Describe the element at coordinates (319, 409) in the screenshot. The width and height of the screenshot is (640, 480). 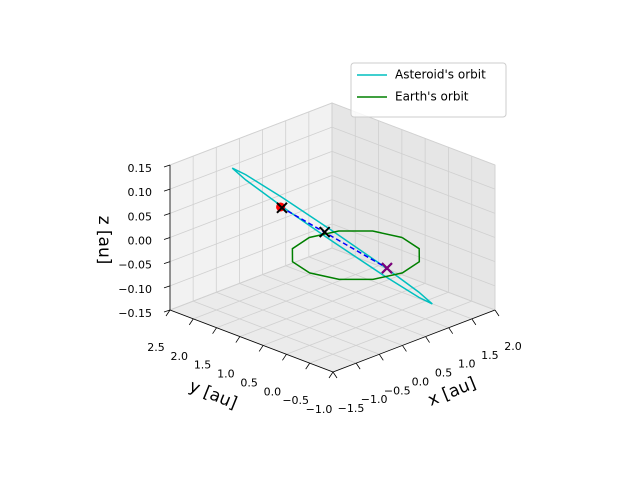
I see `y-tick-label: −1.0` at that location.